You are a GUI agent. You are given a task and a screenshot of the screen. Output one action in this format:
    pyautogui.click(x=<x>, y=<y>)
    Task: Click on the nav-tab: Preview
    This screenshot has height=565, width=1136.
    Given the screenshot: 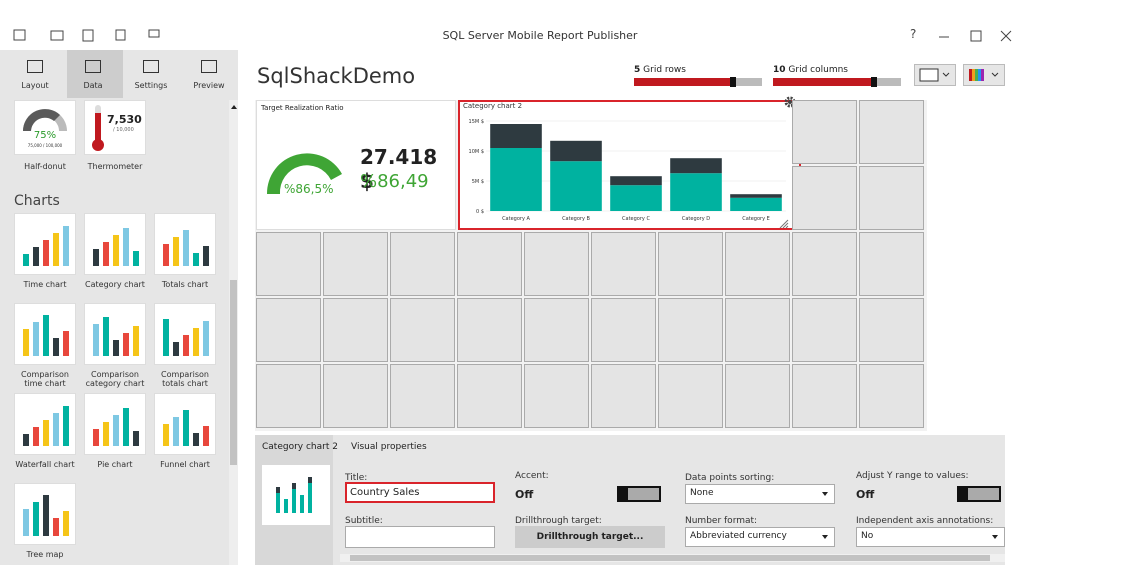 What is the action you would take?
    pyautogui.click(x=209, y=85)
    